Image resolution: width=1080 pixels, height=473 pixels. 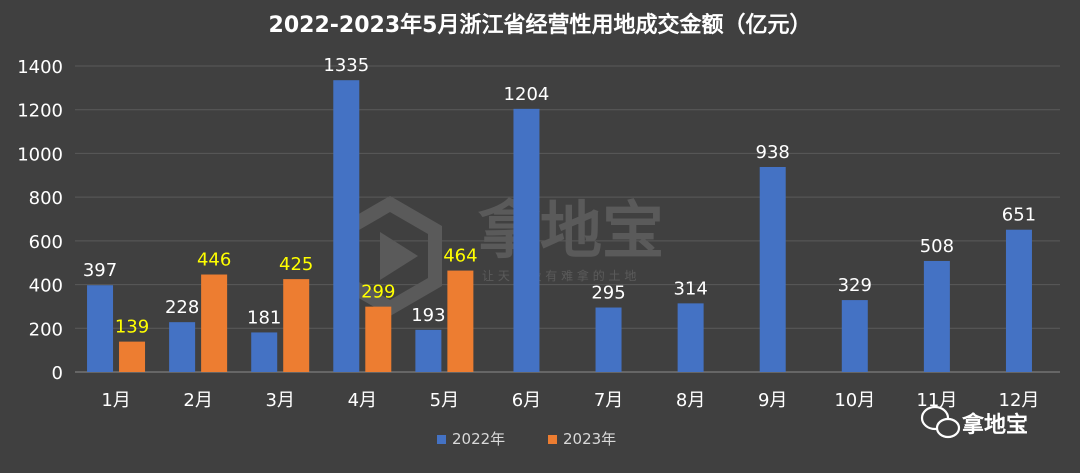 What do you see at coordinates (46, 242) in the screenshot?
I see `y-tick-label: 600` at bounding box center [46, 242].